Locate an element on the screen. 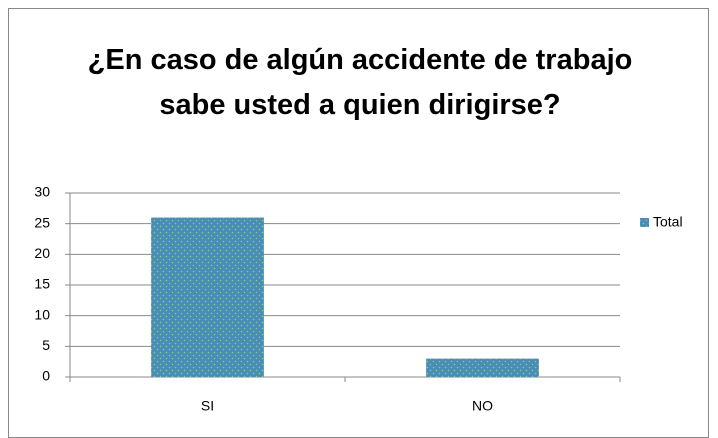 This screenshot has height=438, width=718. legend-swatch is located at coordinates (644, 222).